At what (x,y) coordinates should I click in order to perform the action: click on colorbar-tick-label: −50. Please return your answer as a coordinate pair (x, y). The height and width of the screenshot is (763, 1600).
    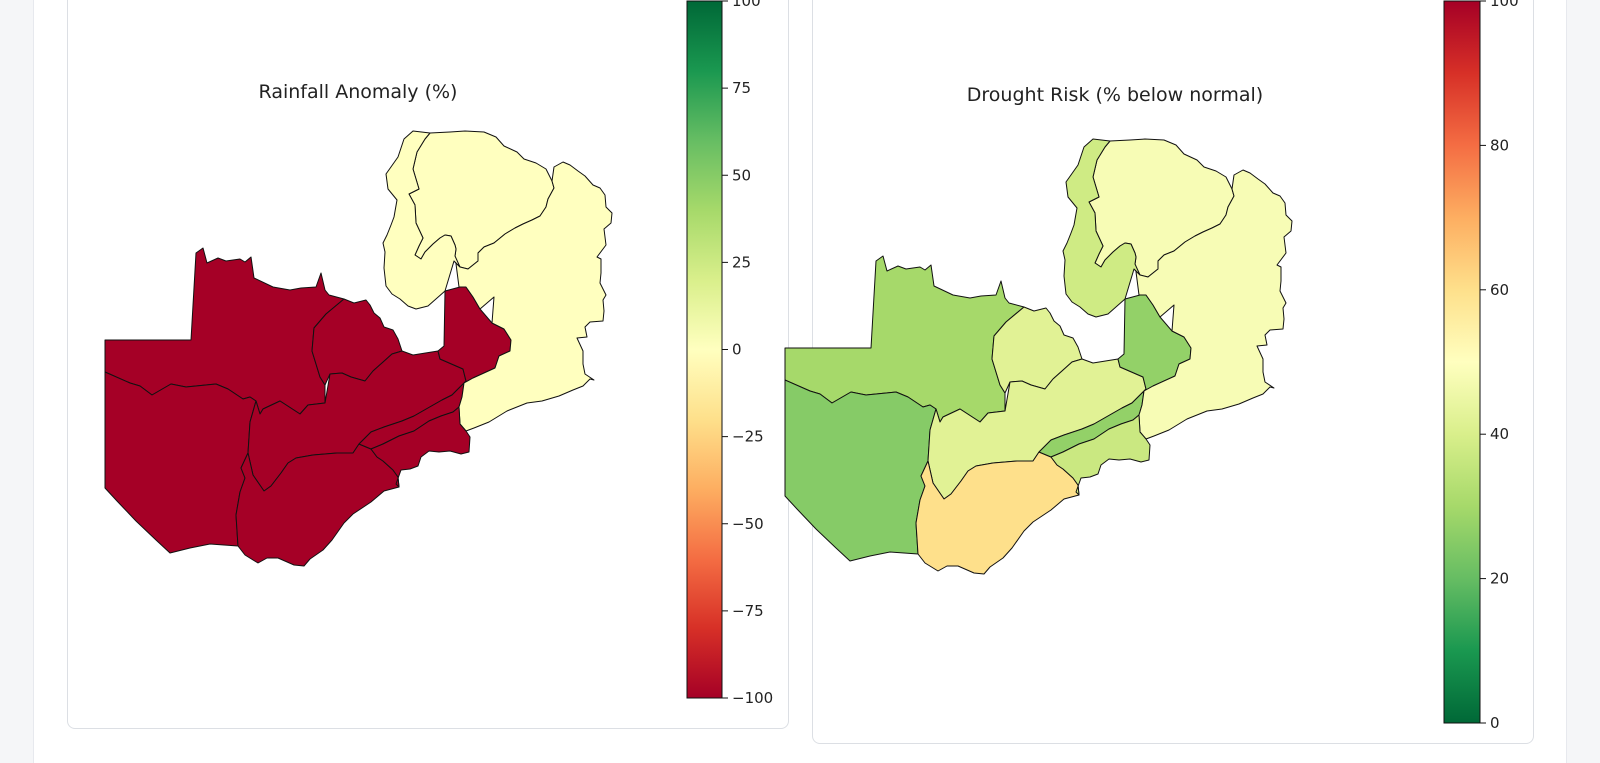
    Looking at the image, I should click on (748, 524).